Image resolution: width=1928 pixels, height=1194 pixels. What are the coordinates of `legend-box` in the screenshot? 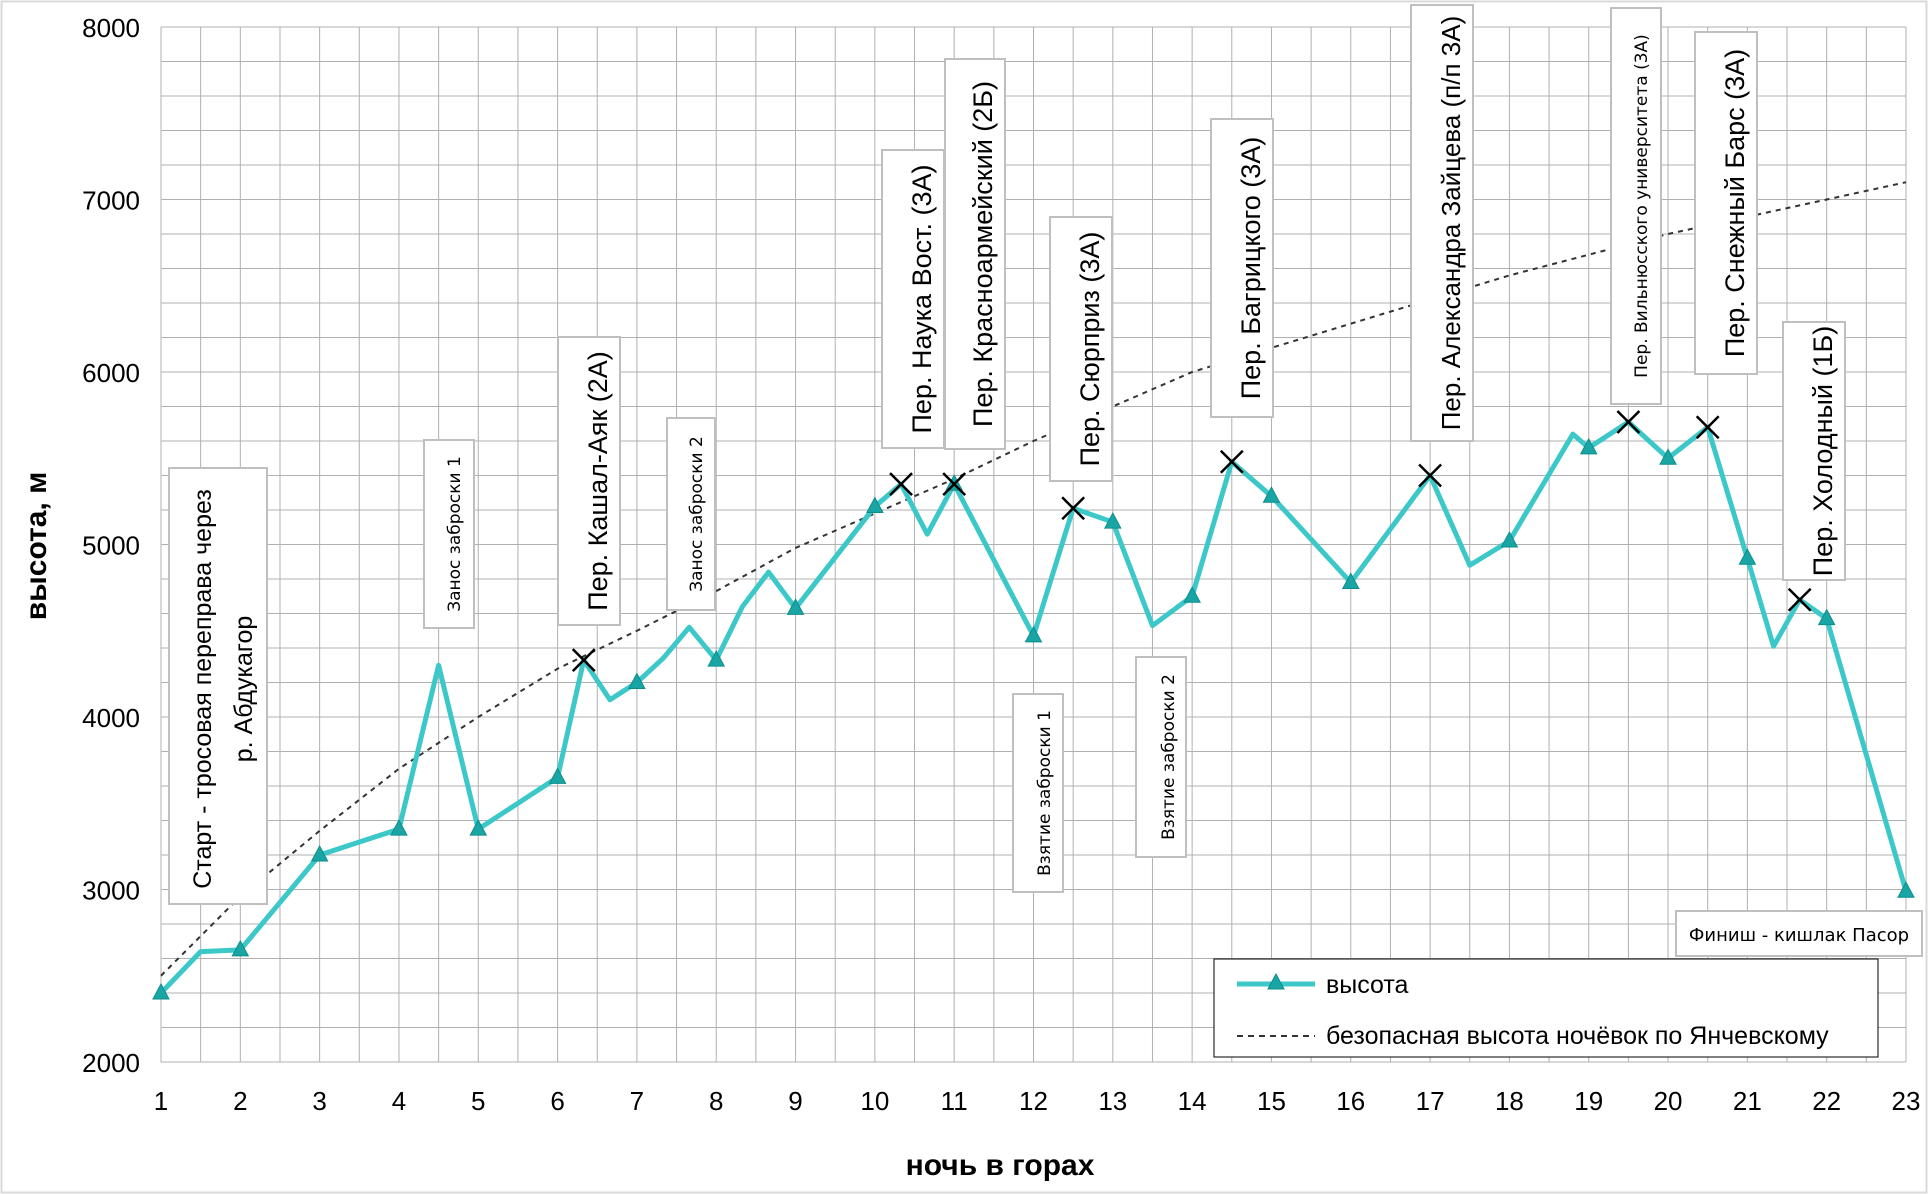 It's located at (1546, 1008).